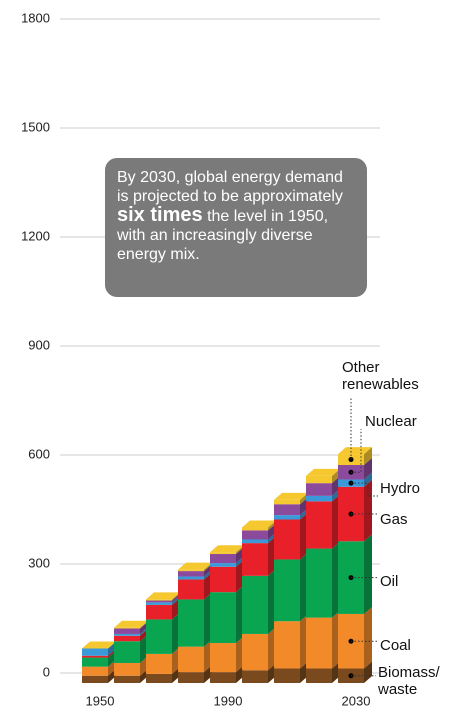 This screenshot has width=468, height=711. What do you see at coordinates (380, 376) in the screenshot?
I see `legend-label: Other renewables` at bounding box center [380, 376].